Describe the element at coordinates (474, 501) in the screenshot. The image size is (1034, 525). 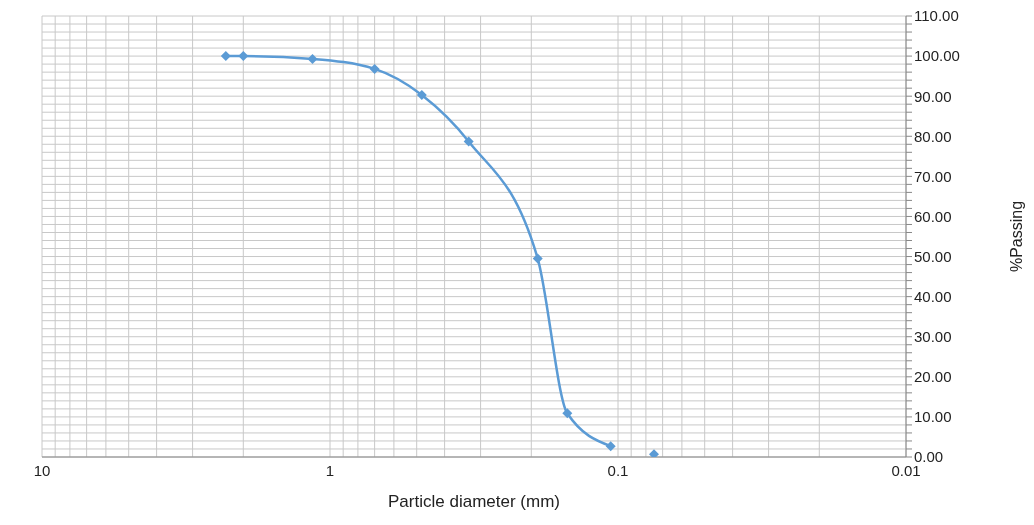
I see `x-axis-title: Particle diameter (mm)` at that location.